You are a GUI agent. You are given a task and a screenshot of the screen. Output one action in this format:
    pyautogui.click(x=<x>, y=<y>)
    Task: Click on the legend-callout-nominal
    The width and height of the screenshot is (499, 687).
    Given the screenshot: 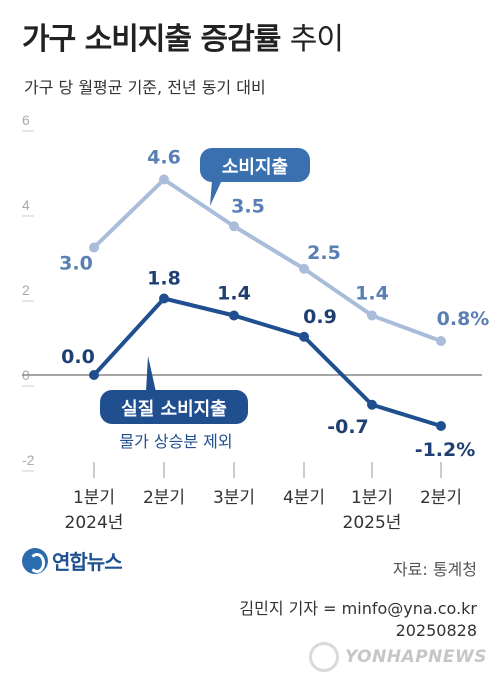 What is the action you would take?
    pyautogui.click(x=255, y=165)
    